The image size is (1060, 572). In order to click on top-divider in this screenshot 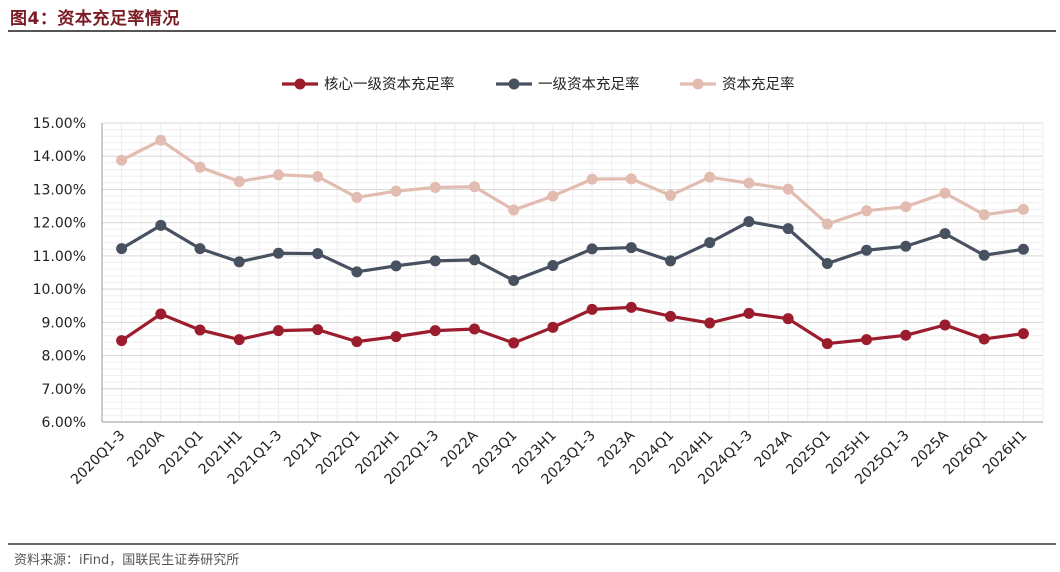, I will do `click(532, 31)`.